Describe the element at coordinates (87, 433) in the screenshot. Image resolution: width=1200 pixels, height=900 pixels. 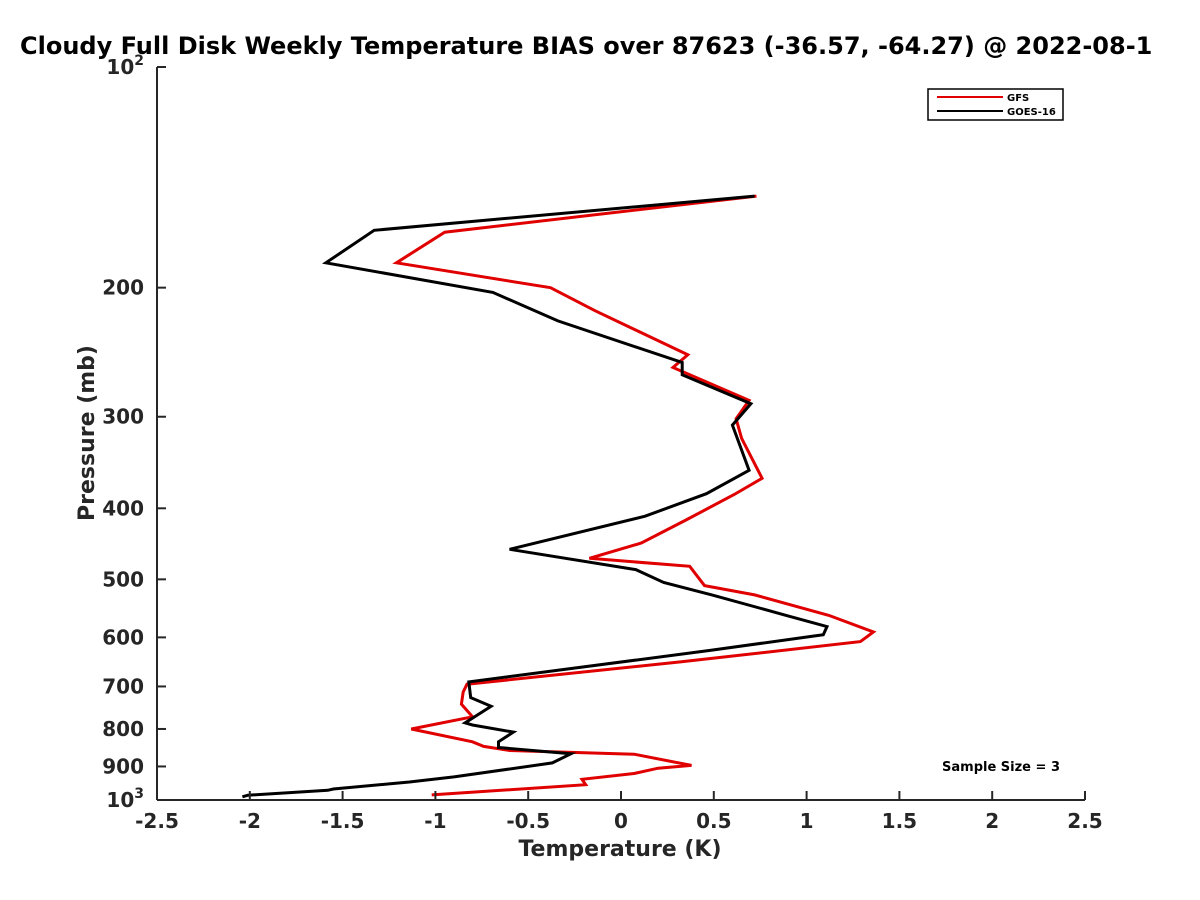
I see `y-axis-title: Pressure (mb)` at that location.